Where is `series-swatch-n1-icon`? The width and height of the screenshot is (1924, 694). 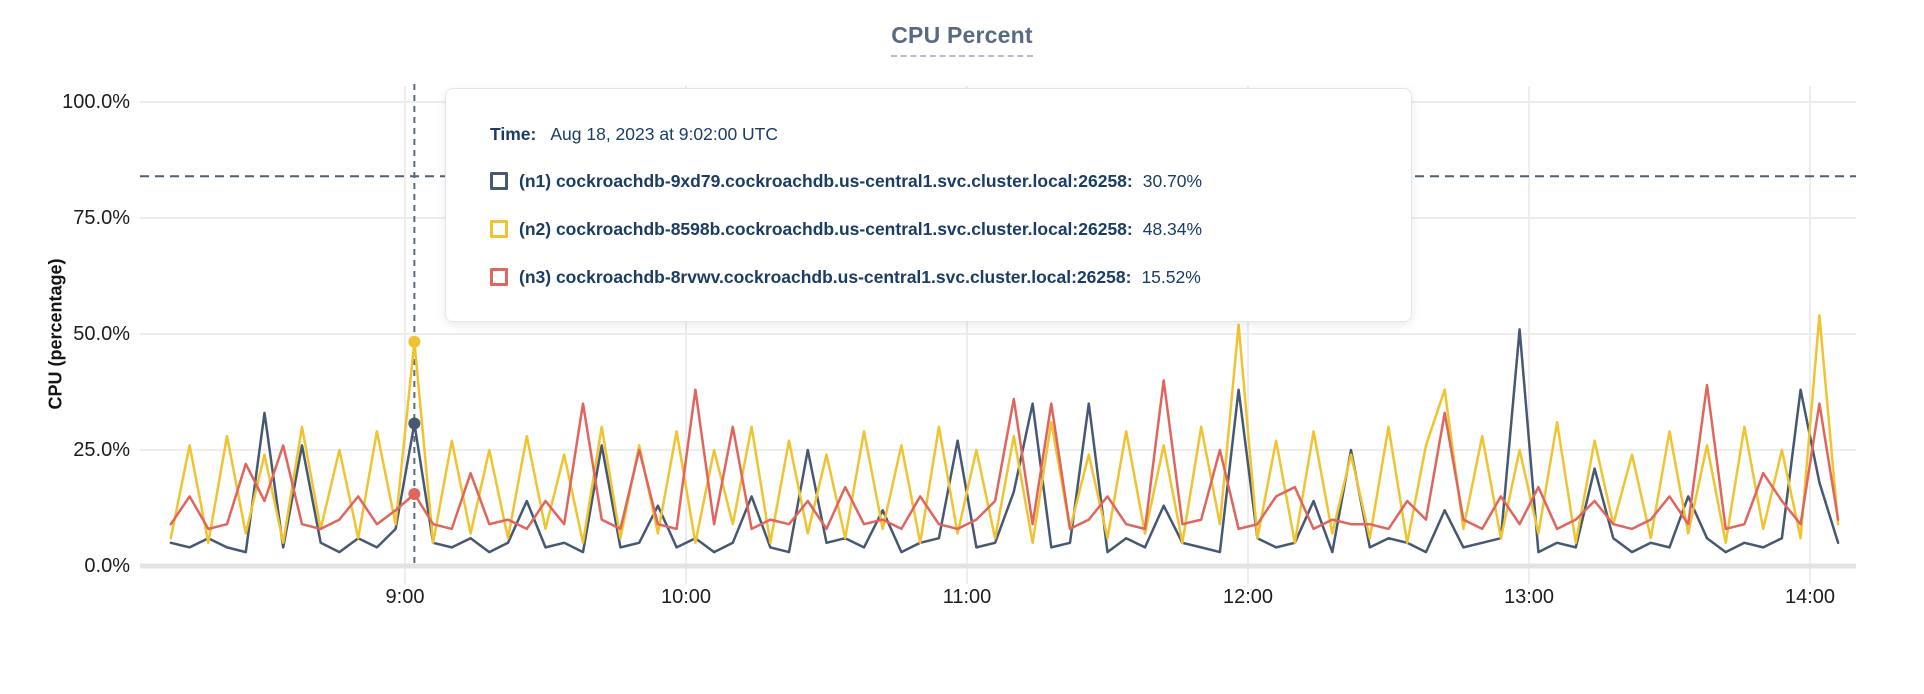 series-swatch-n1-icon is located at coordinates (499, 181).